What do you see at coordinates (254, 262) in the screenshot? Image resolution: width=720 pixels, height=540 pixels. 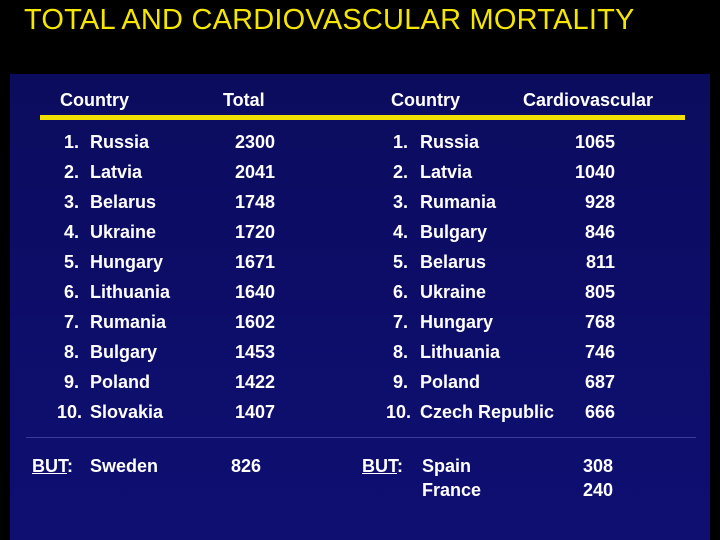 I see `row-value: 1671` at bounding box center [254, 262].